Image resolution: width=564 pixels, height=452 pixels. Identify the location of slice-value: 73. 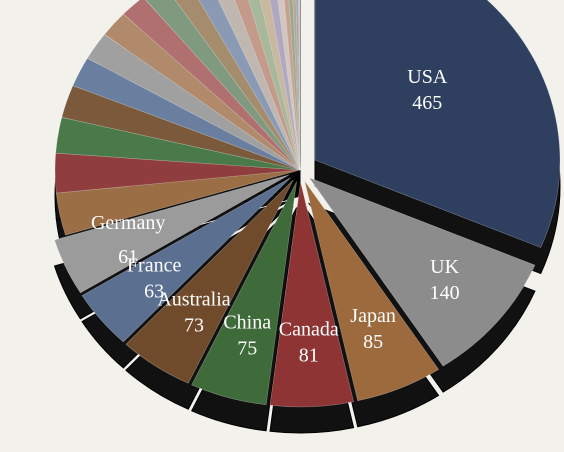
(194, 325).